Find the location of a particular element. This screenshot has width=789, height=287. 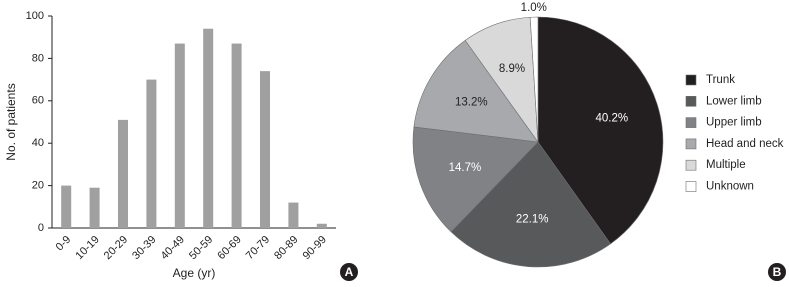

x-tick-label: 60-69 is located at coordinates (229, 248).